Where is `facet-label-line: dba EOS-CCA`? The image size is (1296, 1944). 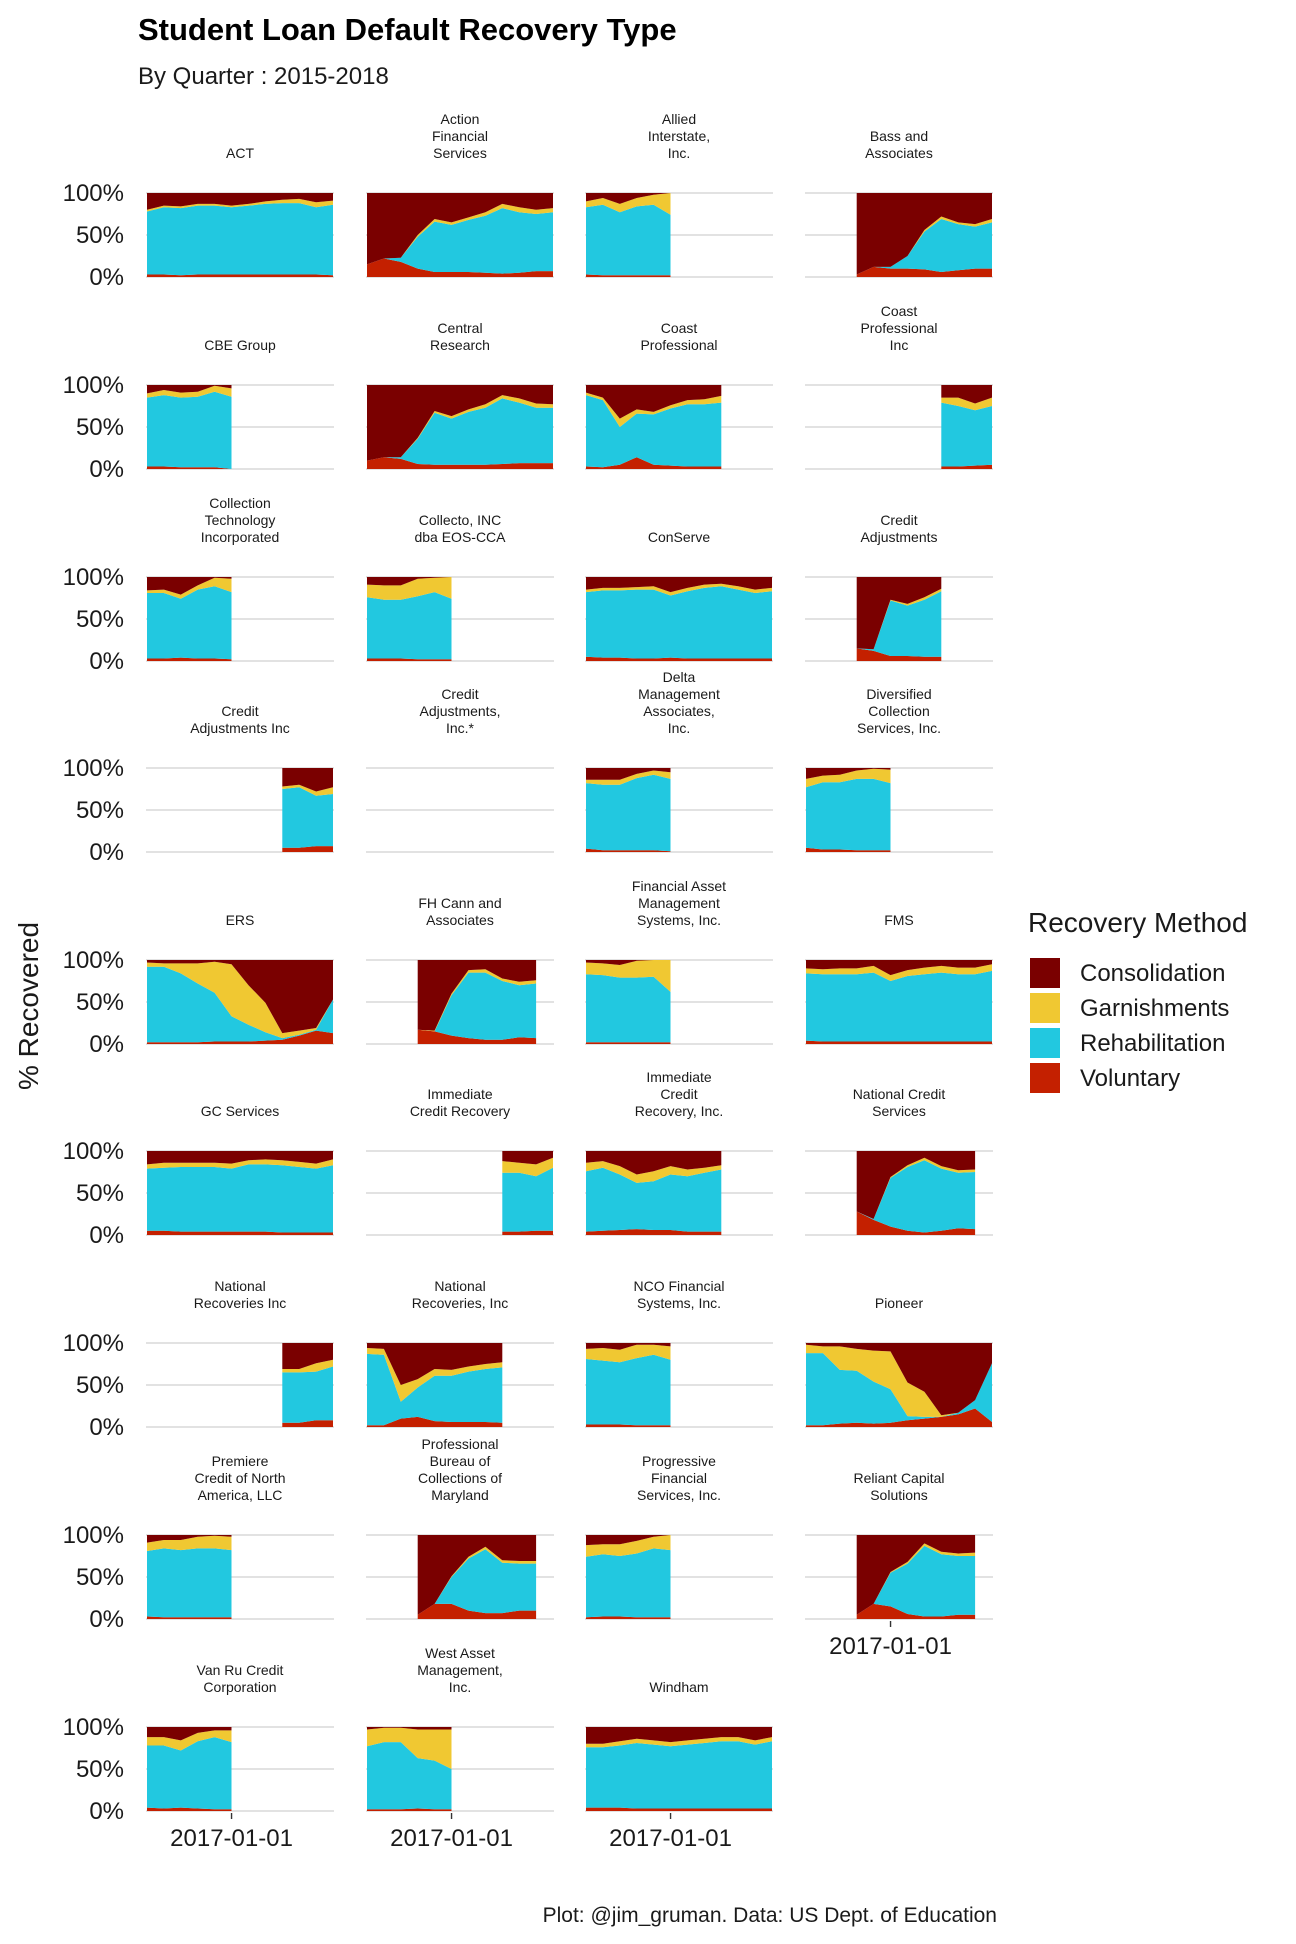 facet-label-line: dba EOS-CCA is located at coordinates (460, 537).